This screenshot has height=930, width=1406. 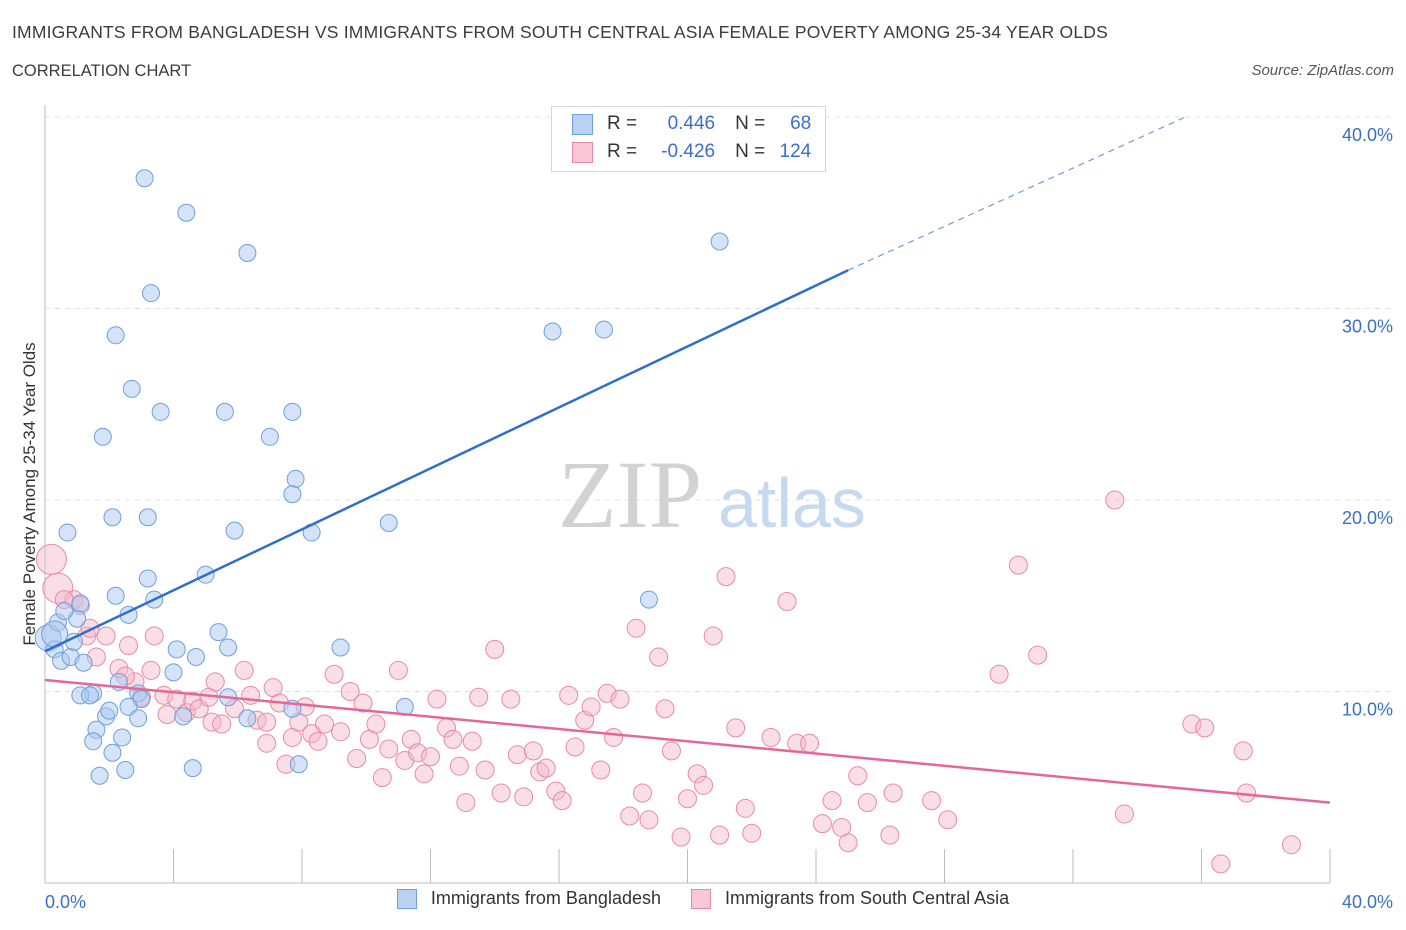 I want to click on trend-line-bangladesh-extension, so click(x=1016, y=193).